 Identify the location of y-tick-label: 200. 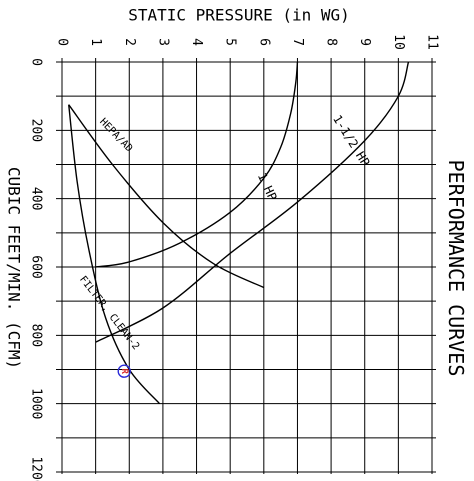
(36, 130).